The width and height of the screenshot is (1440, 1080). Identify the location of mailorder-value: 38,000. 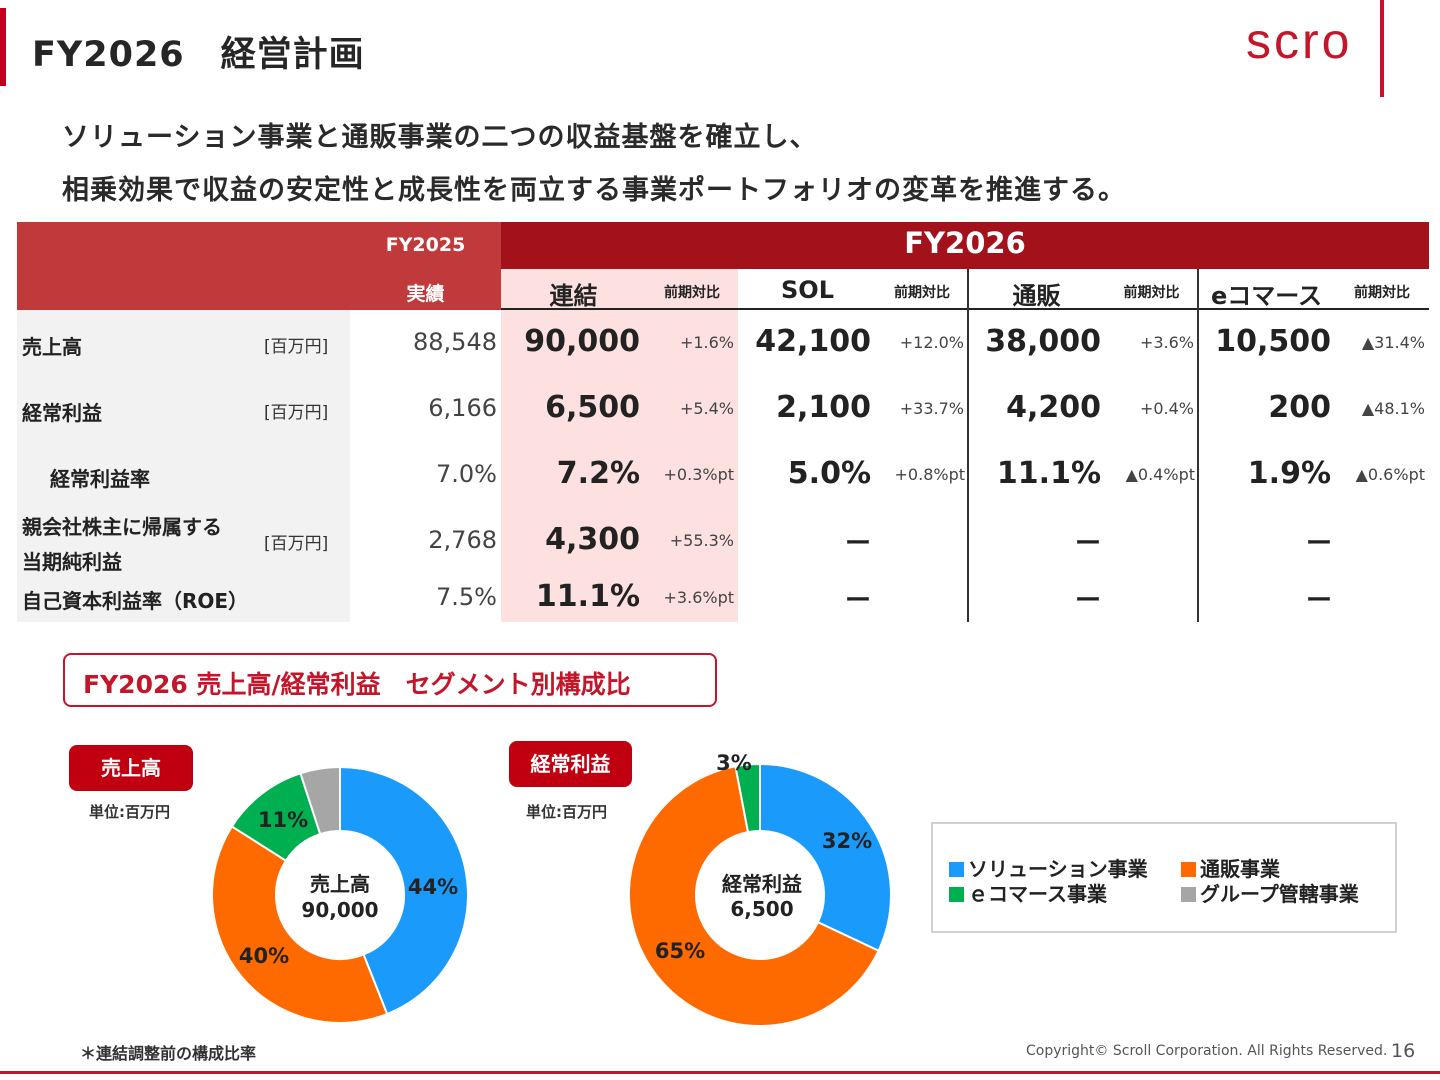
(1043, 341).